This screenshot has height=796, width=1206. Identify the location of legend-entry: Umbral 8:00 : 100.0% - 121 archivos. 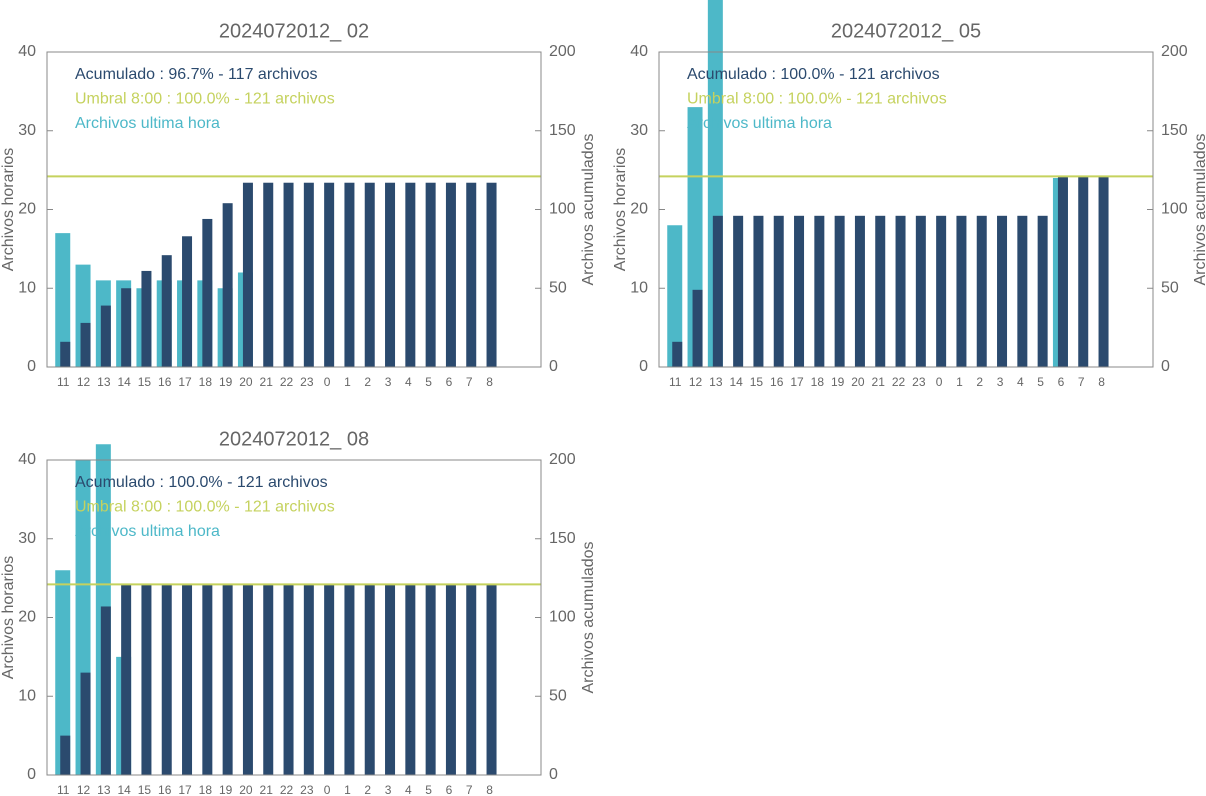
(205, 99).